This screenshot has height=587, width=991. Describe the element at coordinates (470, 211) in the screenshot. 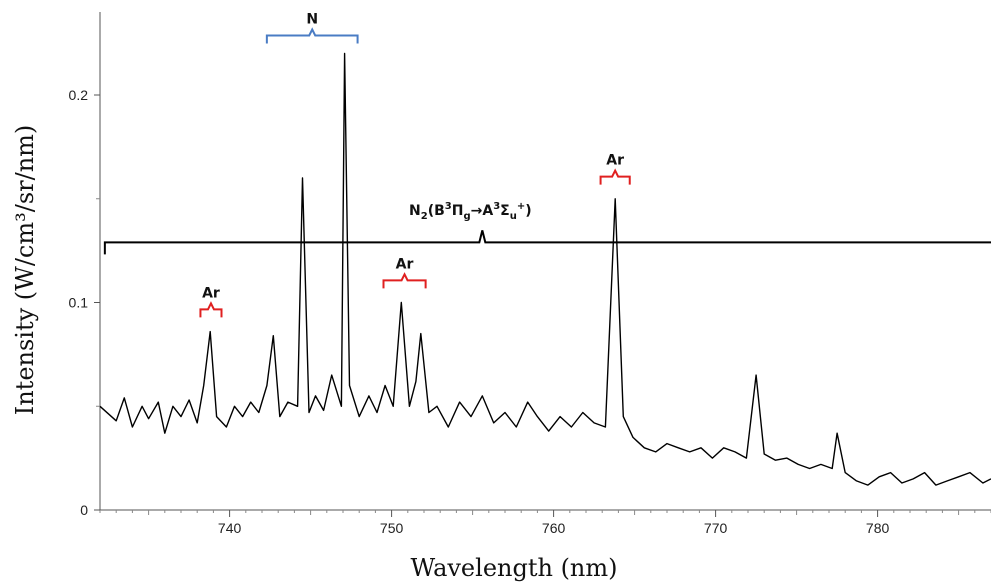

I see `n2-band-label: N2(B3Πg→A3Σu+)` at that location.